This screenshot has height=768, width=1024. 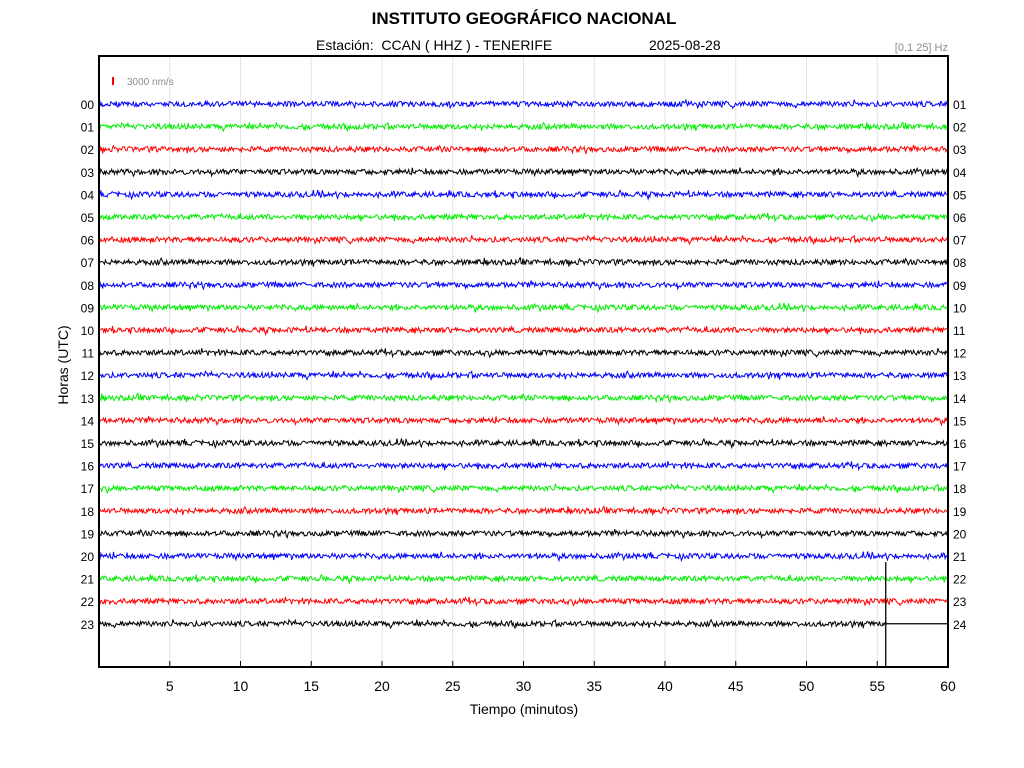 I want to click on hour-label-left: 13, so click(x=88, y=399).